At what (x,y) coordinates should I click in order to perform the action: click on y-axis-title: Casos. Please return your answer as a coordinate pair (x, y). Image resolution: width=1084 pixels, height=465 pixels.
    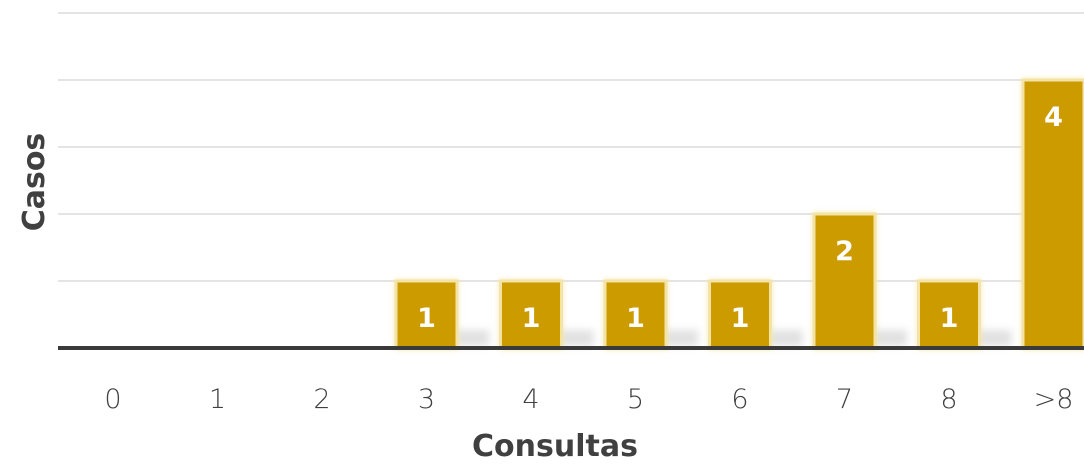
    Looking at the image, I should click on (34, 182).